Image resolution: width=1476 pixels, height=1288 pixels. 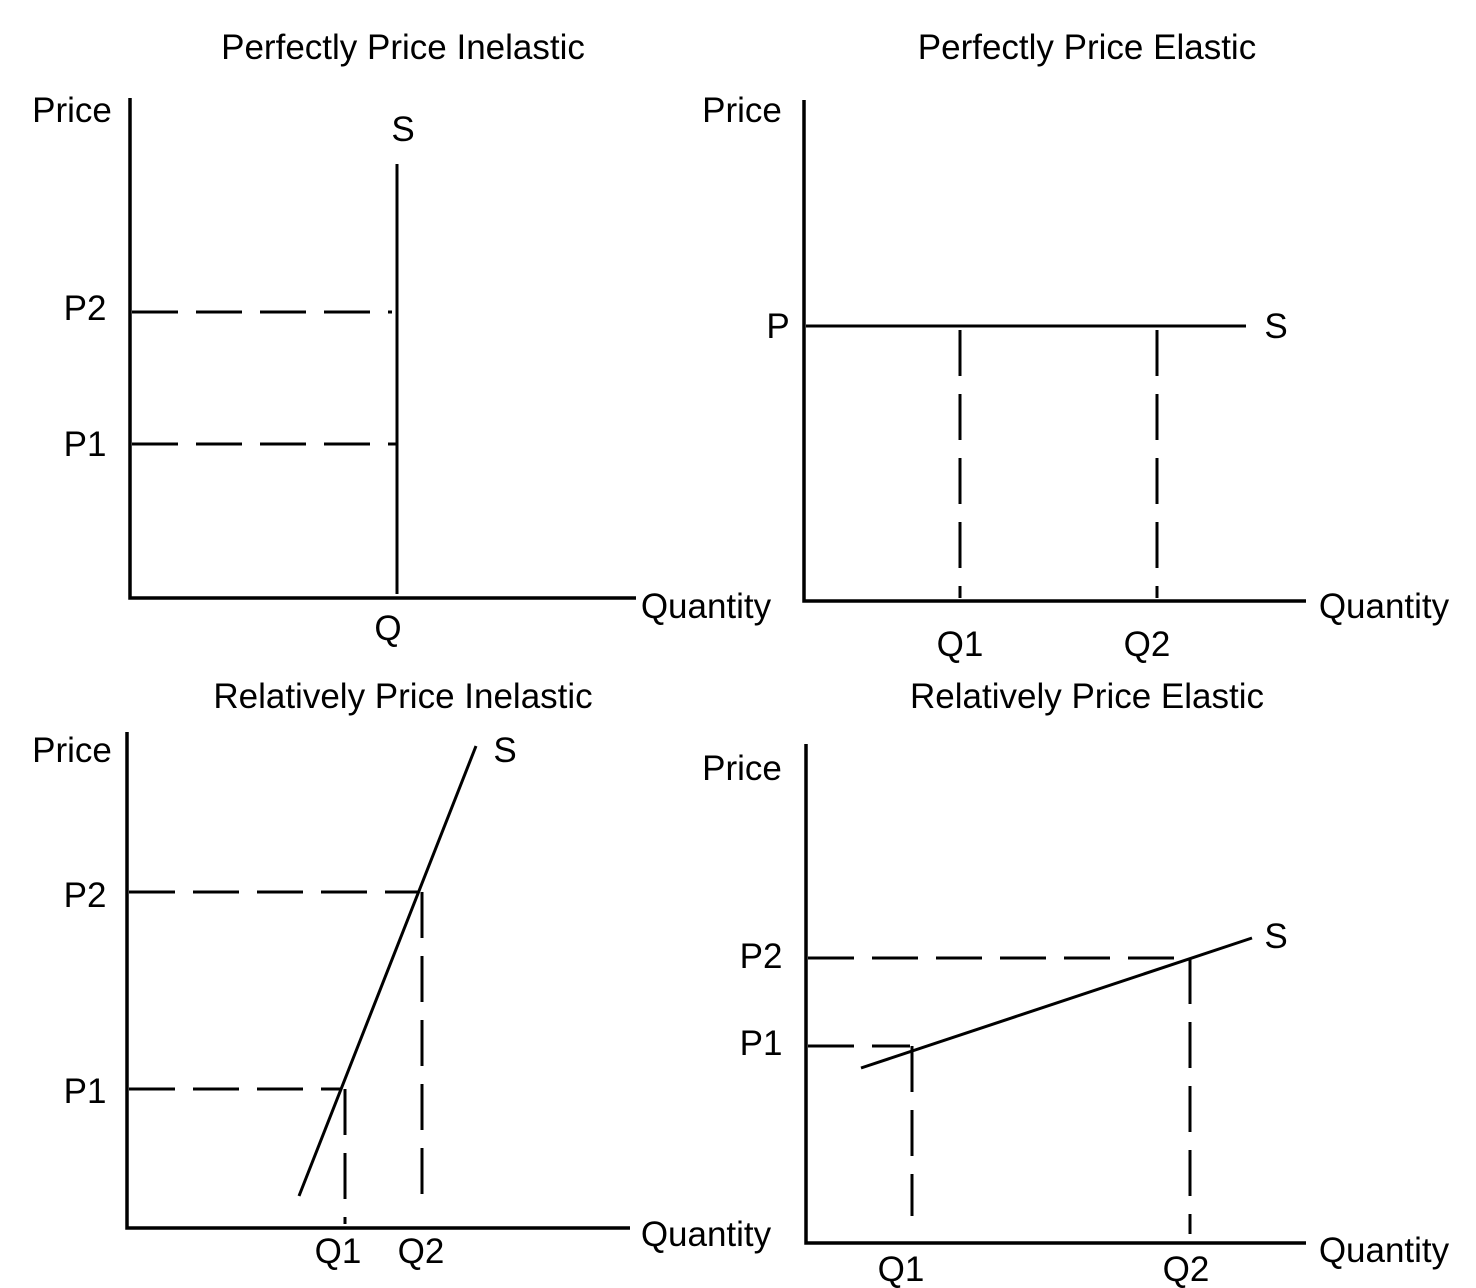 What do you see at coordinates (1087, 47) in the screenshot?
I see `panel-title: Perfectly Price Elastic` at bounding box center [1087, 47].